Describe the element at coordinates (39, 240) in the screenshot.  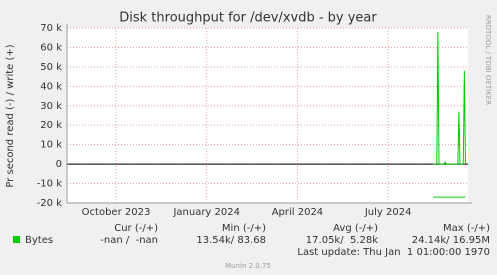
I see `legend-label: Bytes` at that location.